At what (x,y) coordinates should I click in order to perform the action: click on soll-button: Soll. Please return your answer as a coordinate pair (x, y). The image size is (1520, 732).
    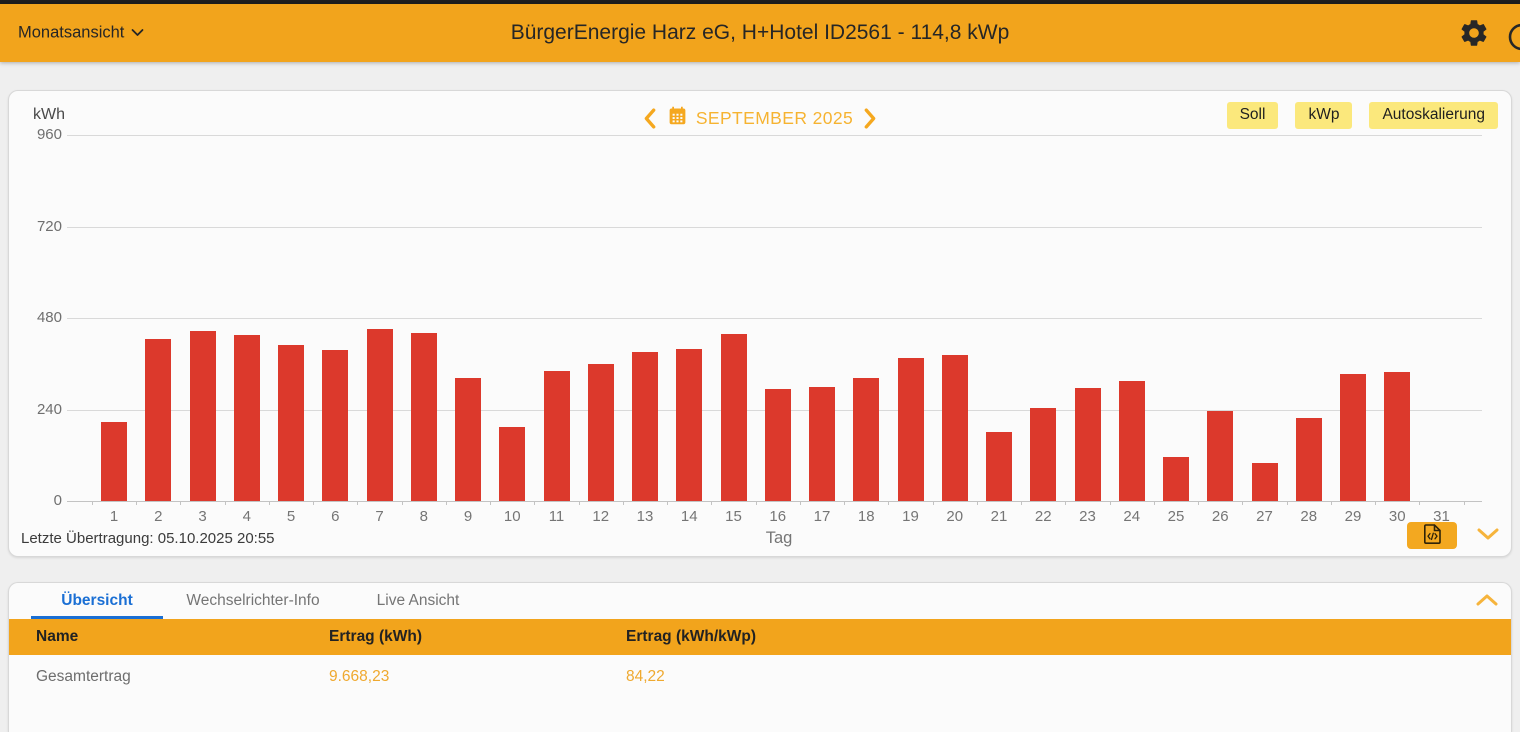
    Looking at the image, I should click on (1252, 115).